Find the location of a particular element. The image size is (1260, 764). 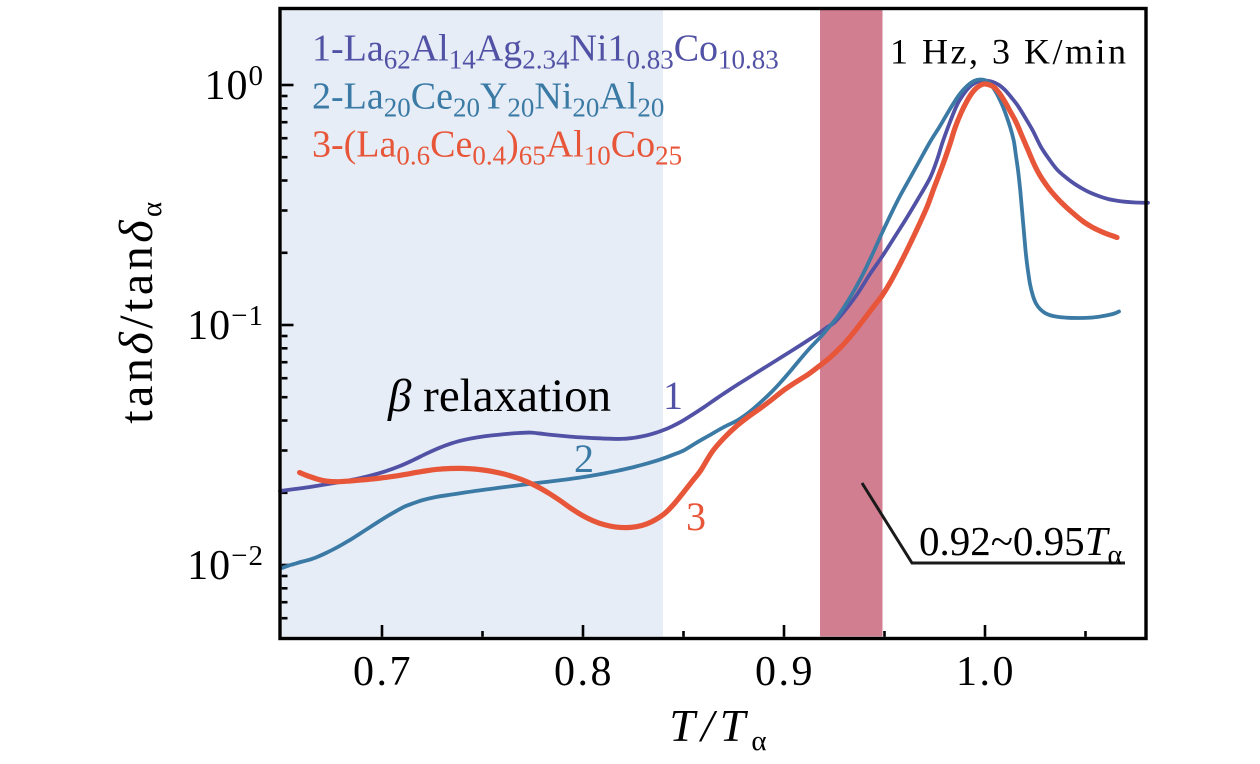

svg-text: 0.9 is located at coordinates (785, 672).